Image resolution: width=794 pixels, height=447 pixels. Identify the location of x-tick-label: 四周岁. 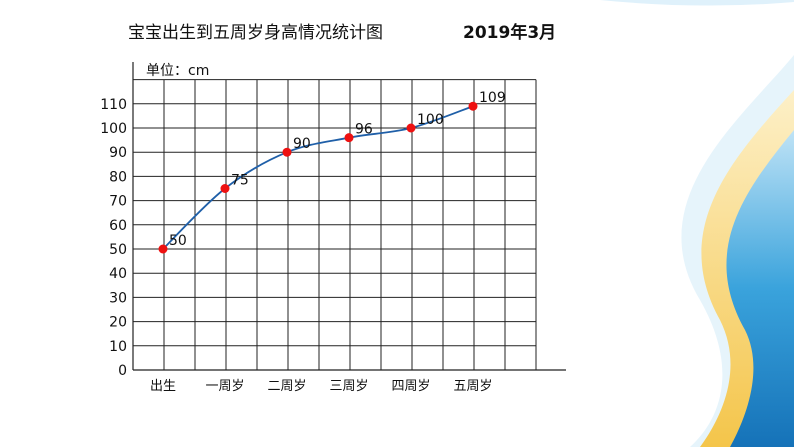
(410, 386).